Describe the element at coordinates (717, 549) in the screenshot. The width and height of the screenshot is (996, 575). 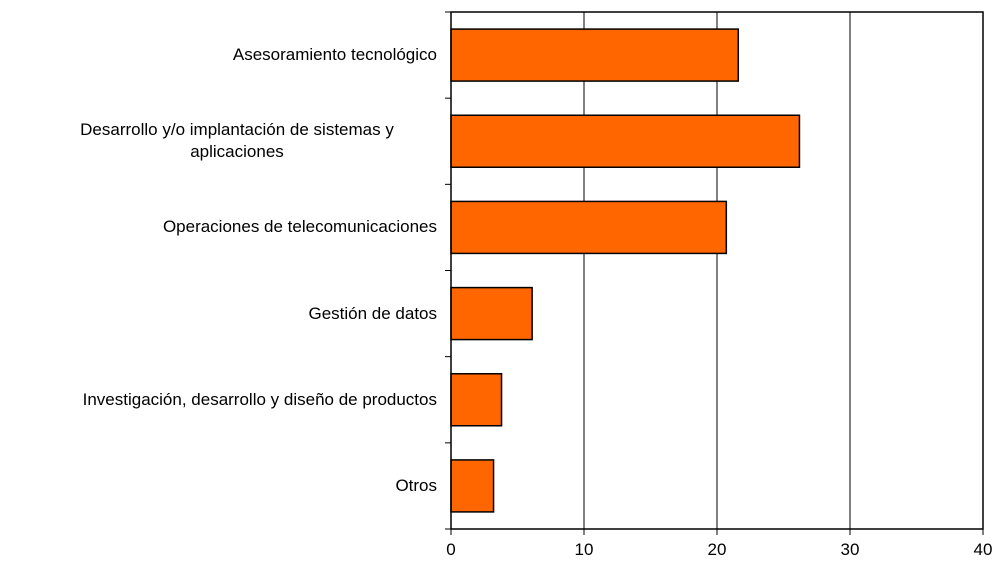
I see `x-tick-label: 20` at that location.